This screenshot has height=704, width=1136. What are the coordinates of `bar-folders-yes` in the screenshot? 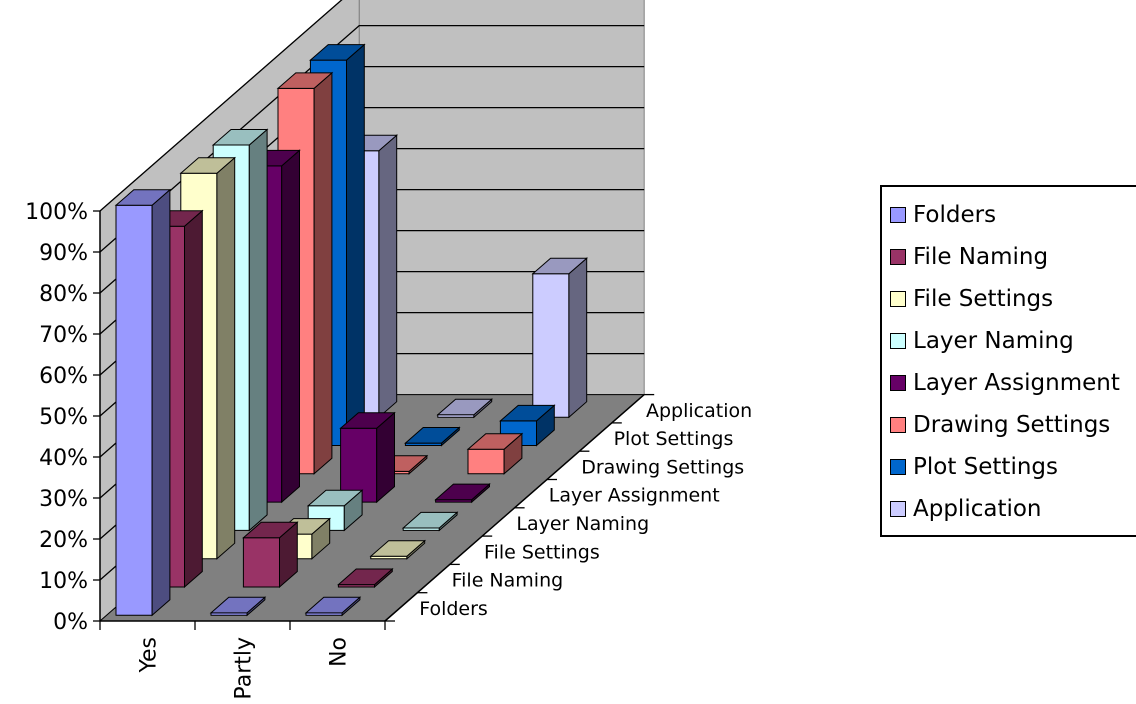 It's located at (143, 402).